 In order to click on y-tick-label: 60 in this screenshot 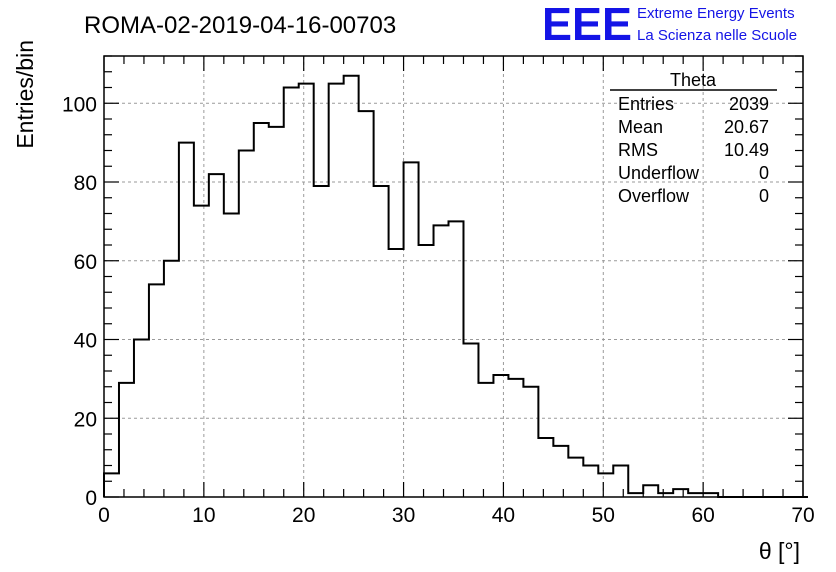, I will do `click(85, 262)`.